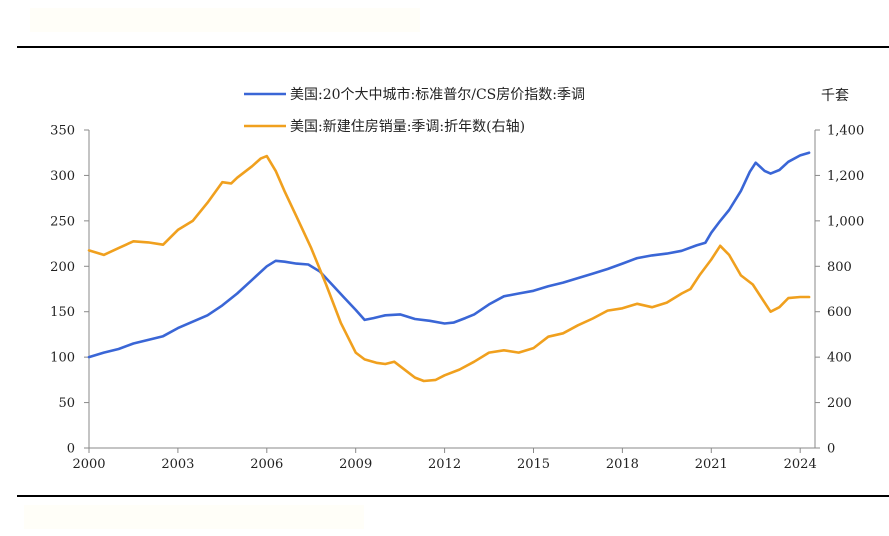 This screenshot has width=889, height=536. What do you see at coordinates (62, 221) in the screenshot?
I see `left-tick-label: 250` at bounding box center [62, 221].